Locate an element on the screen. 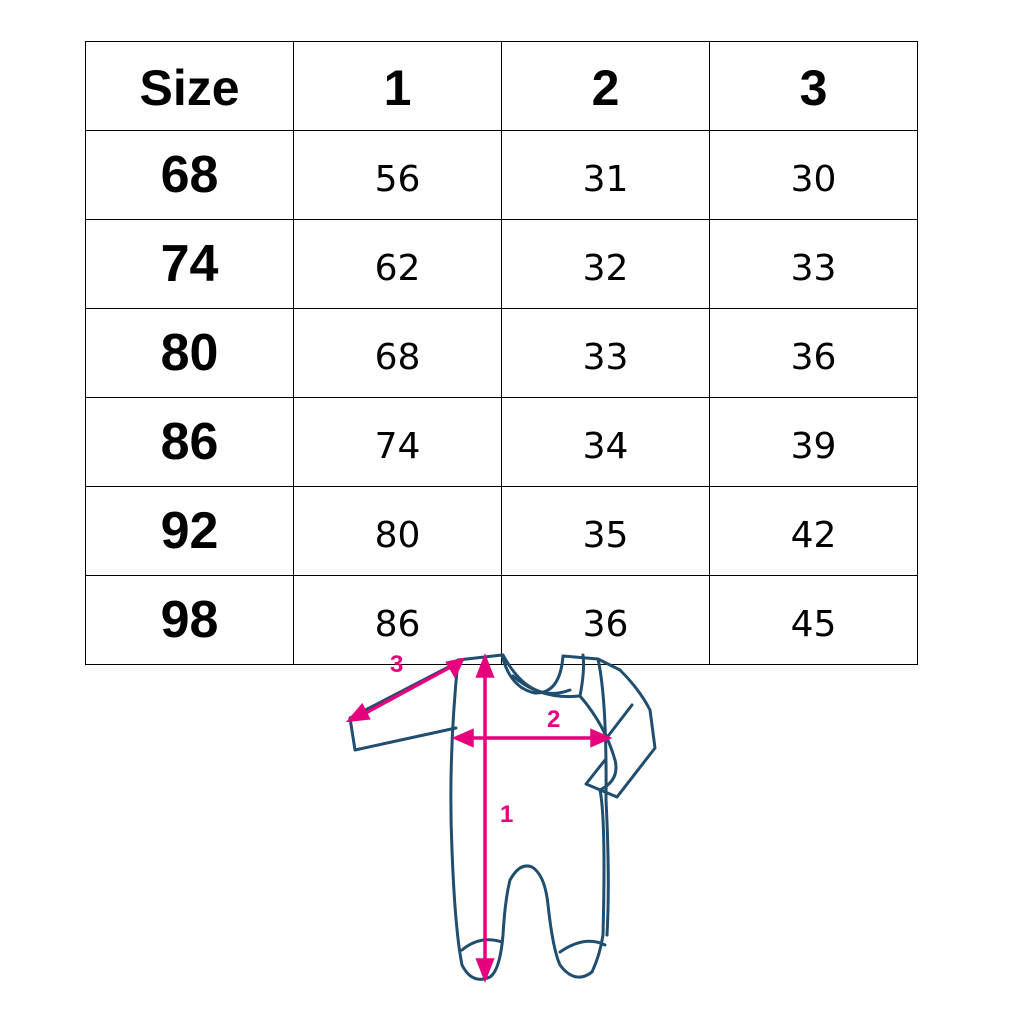 The image size is (1024, 1024). measure-cell-2: 35 is located at coordinates (605, 531).